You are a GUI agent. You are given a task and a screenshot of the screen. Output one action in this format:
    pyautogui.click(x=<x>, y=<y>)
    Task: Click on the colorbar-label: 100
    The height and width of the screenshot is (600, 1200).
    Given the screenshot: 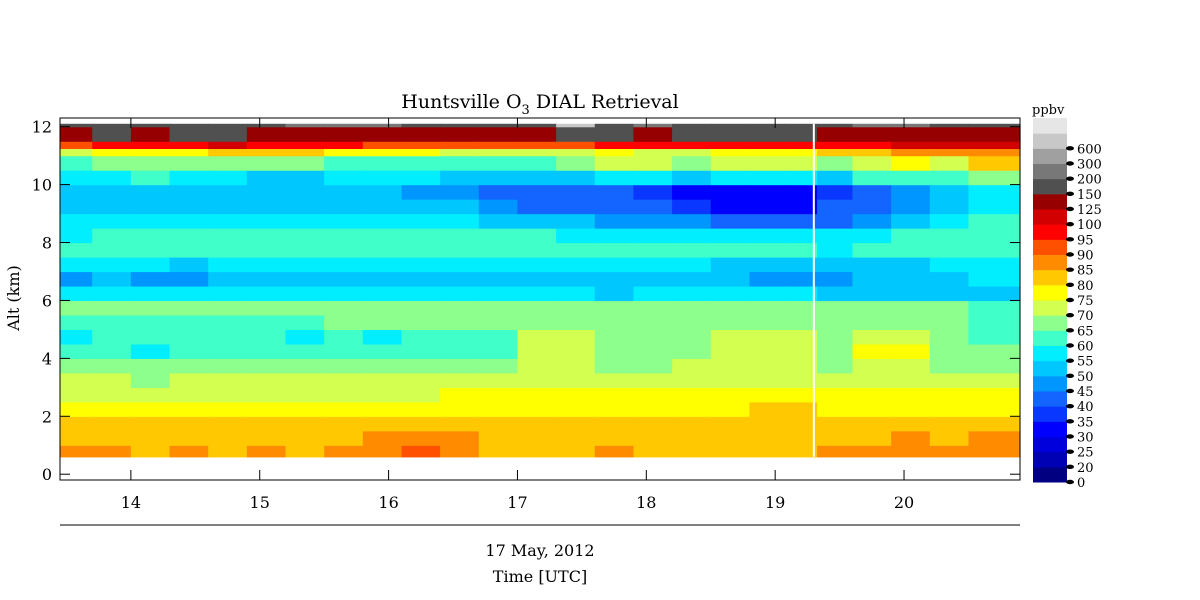 What is the action you would take?
    pyautogui.click(x=1089, y=225)
    